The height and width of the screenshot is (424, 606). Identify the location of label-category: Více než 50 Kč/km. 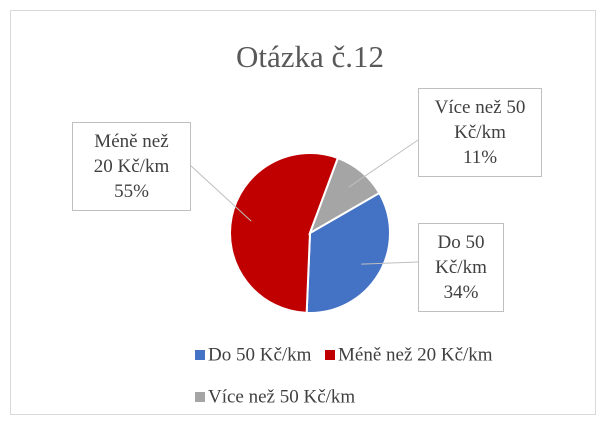
(480, 120).